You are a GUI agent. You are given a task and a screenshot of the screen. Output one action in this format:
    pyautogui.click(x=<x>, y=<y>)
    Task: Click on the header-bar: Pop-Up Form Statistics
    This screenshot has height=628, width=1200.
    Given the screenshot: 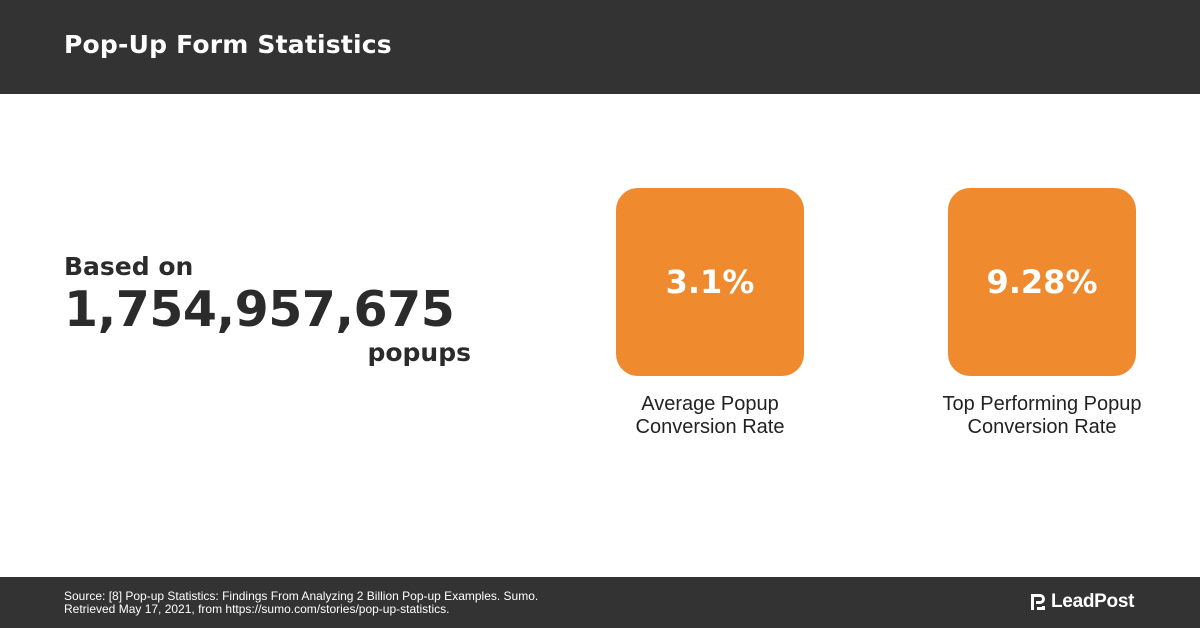 What is the action you would take?
    pyautogui.click(x=600, y=47)
    